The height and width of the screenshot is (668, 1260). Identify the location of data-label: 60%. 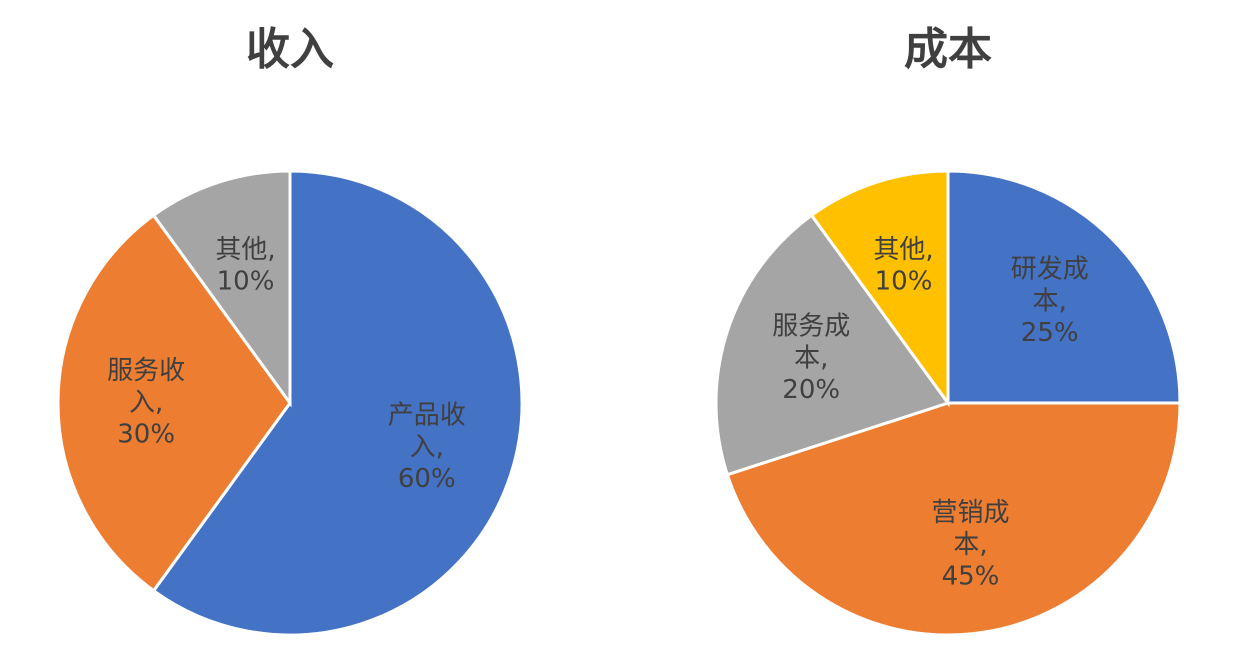
(427, 479).